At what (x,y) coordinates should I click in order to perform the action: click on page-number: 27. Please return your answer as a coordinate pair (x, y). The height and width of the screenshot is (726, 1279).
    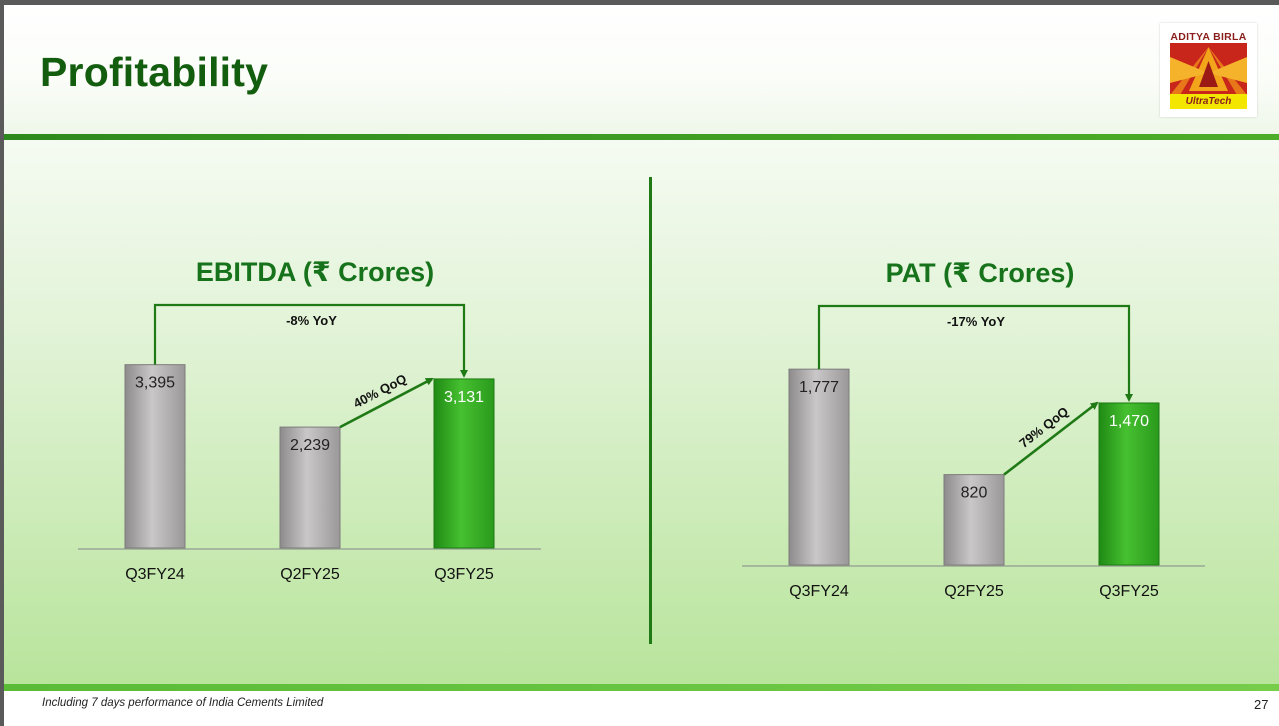
    Looking at the image, I should click on (1261, 704).